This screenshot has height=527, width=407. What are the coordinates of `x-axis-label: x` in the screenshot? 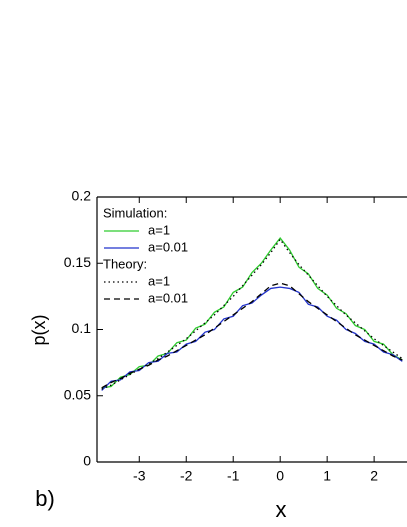 It's located at (281, 509).